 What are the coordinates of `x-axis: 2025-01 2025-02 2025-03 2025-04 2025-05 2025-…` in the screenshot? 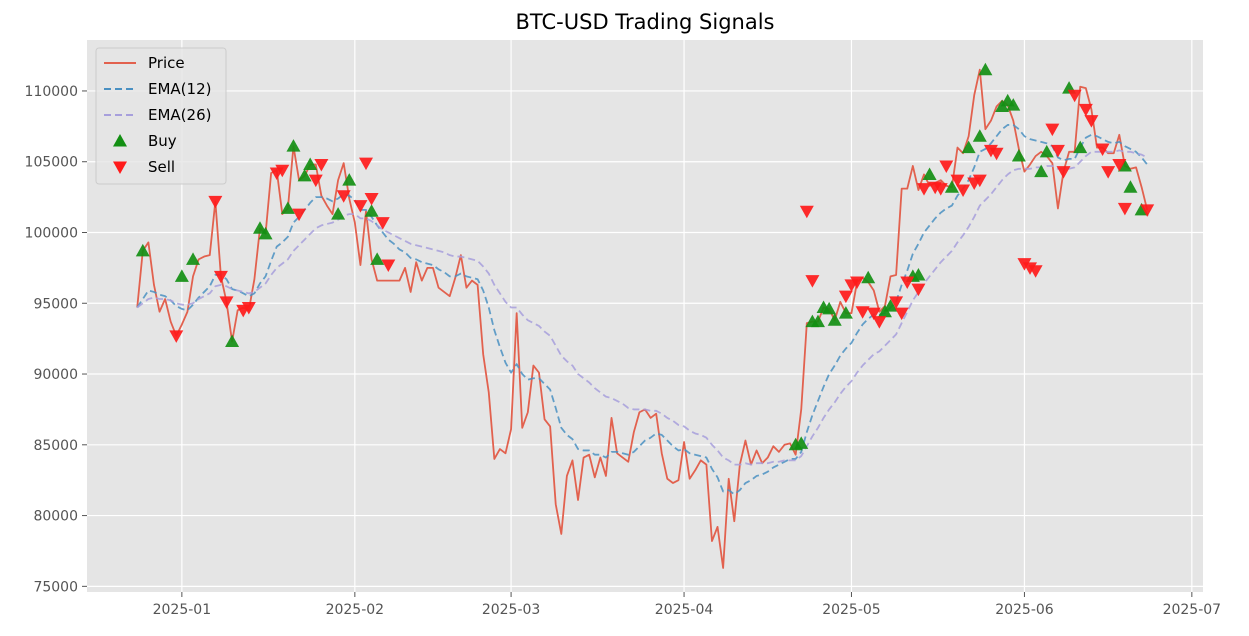 It's located at (687, 605).